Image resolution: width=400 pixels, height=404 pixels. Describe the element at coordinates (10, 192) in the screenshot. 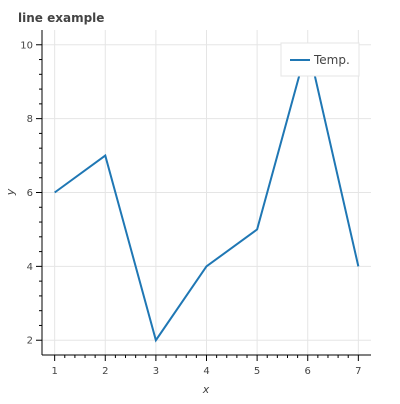

I see `y-axis-label: y` at that location.